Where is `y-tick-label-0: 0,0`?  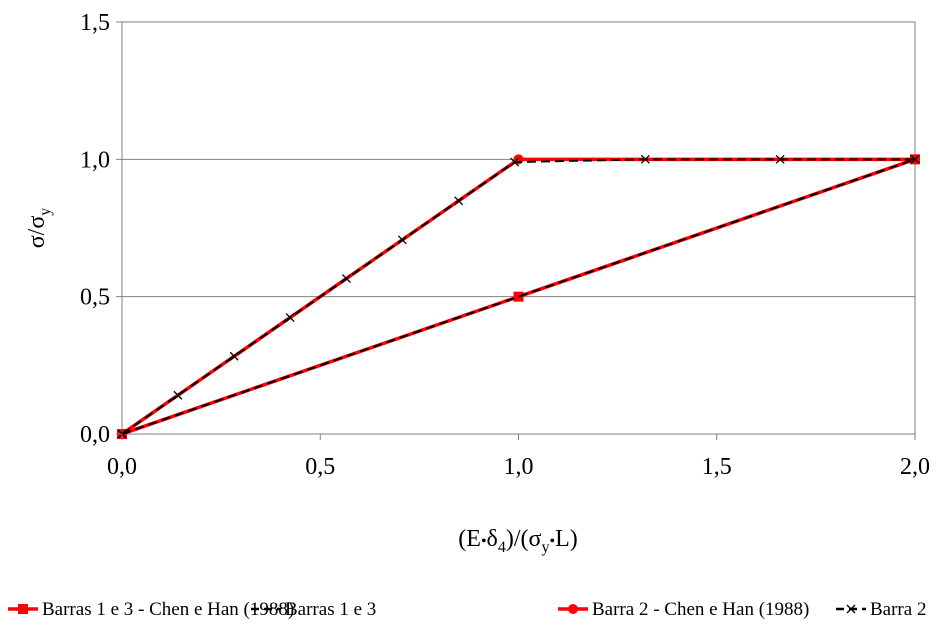 y-tick-label-0: 0,0 is located at coordinates (95, 435).